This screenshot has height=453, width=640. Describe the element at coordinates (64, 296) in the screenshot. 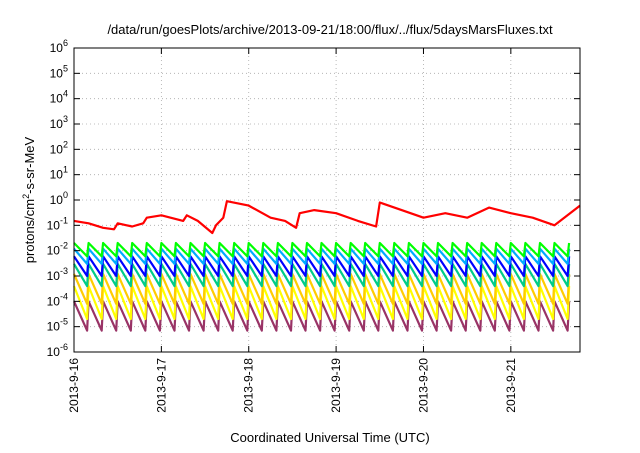

I see `y-tick-exp: -4` at that location.